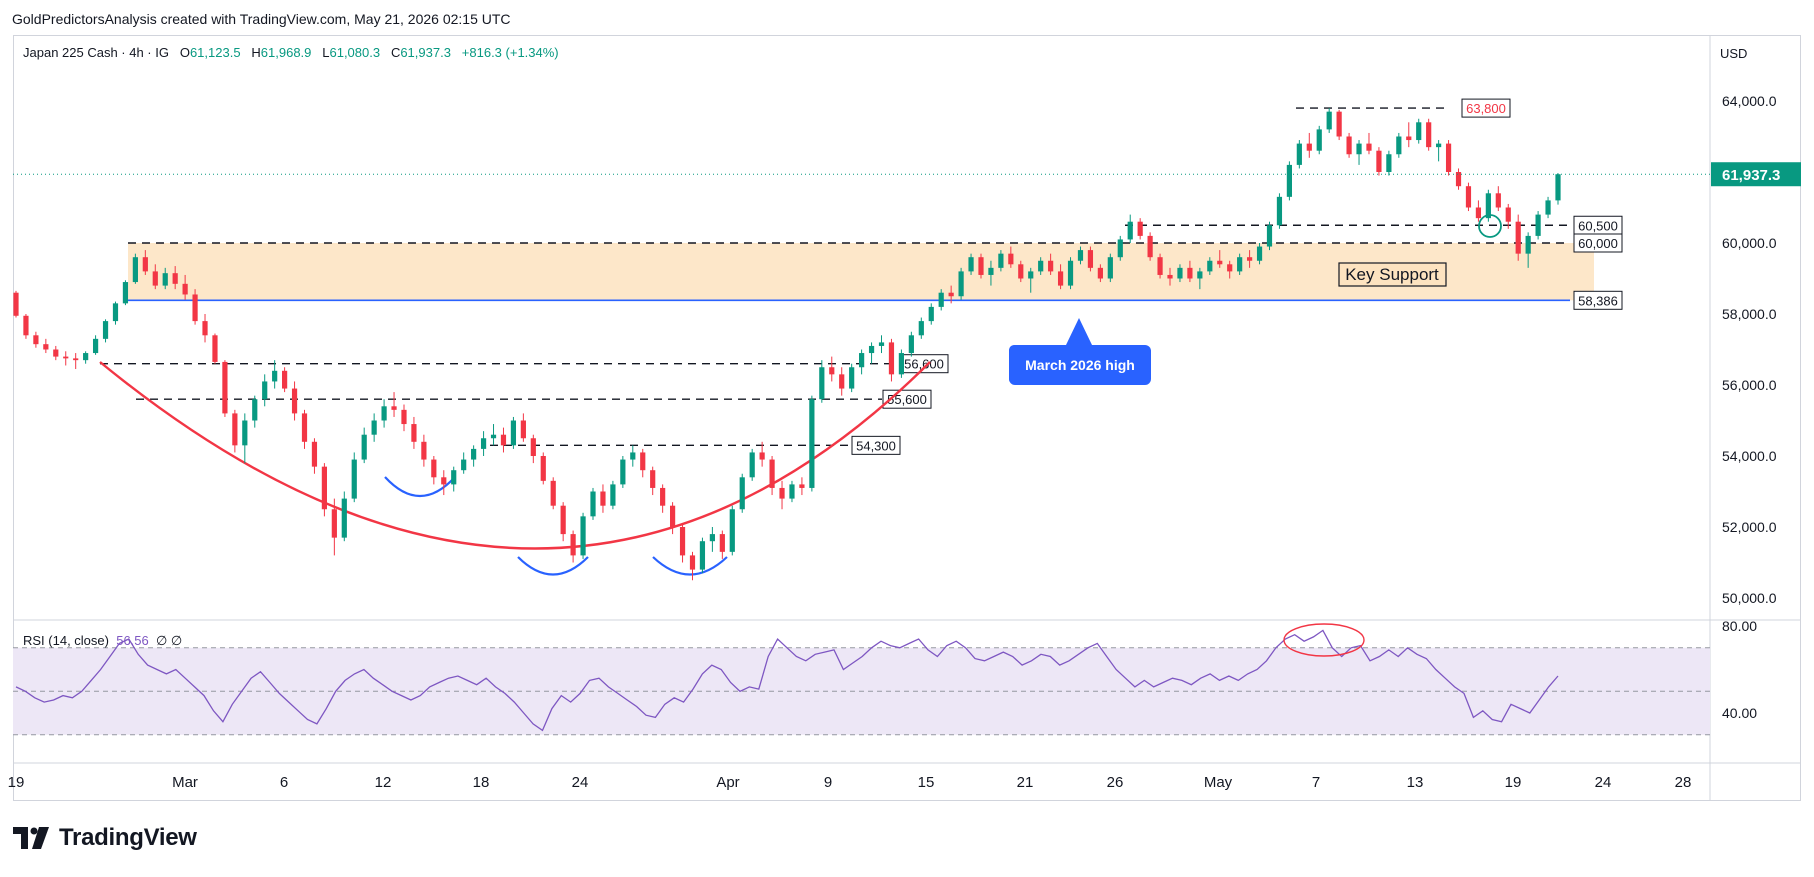  I want to click on footer-brand: TradingView, so click(105, 838).